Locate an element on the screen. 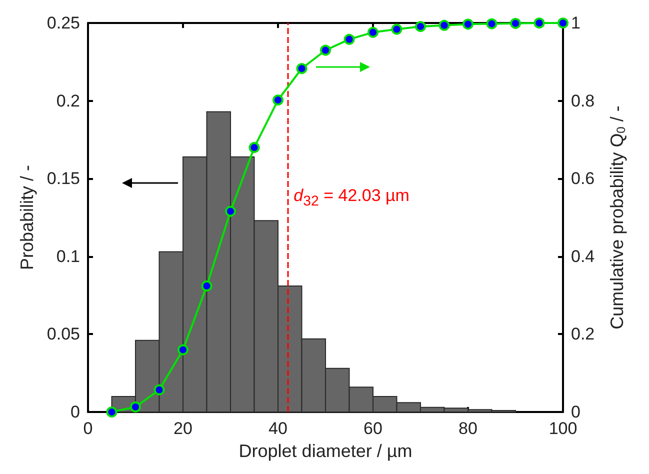  y2-axis-title: Cumulative probability Q0 / - is located at coordinates (617, 218).